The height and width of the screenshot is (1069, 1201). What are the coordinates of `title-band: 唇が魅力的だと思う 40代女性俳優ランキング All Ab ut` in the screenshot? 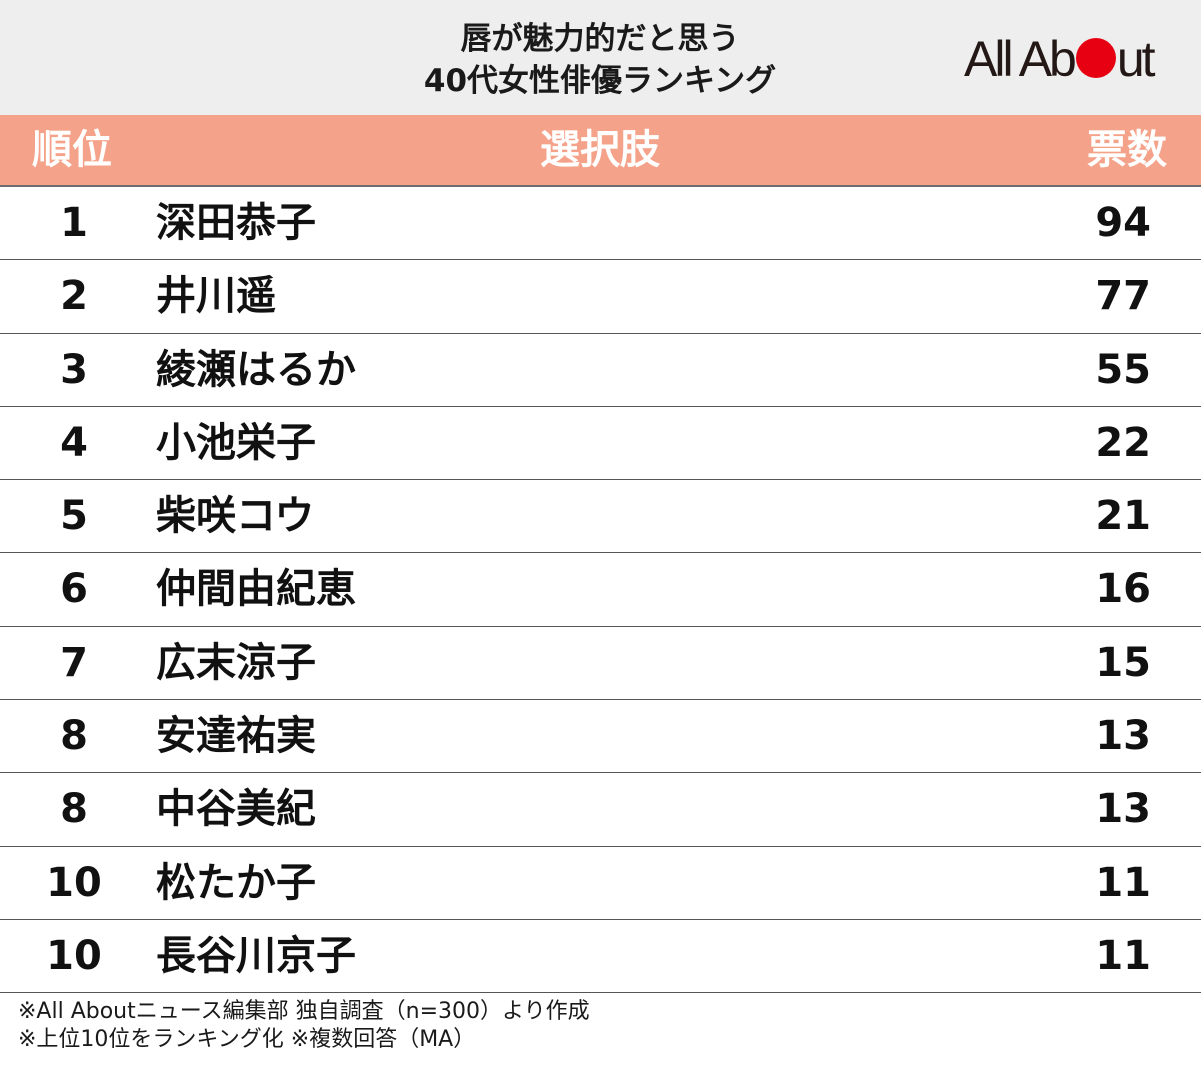 It's located at (600, 57).